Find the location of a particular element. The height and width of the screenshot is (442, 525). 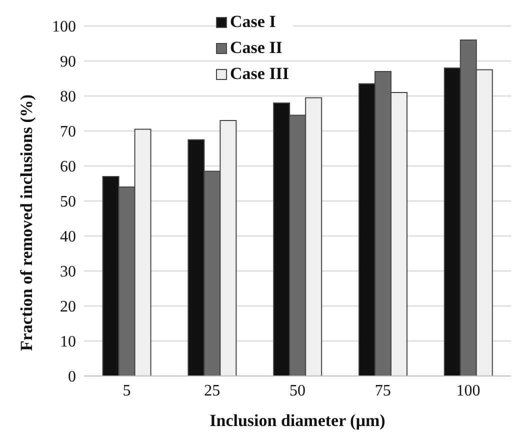

y-axis-title: Fraction of removed inclusions (%) is located at coordinates (26, 222).